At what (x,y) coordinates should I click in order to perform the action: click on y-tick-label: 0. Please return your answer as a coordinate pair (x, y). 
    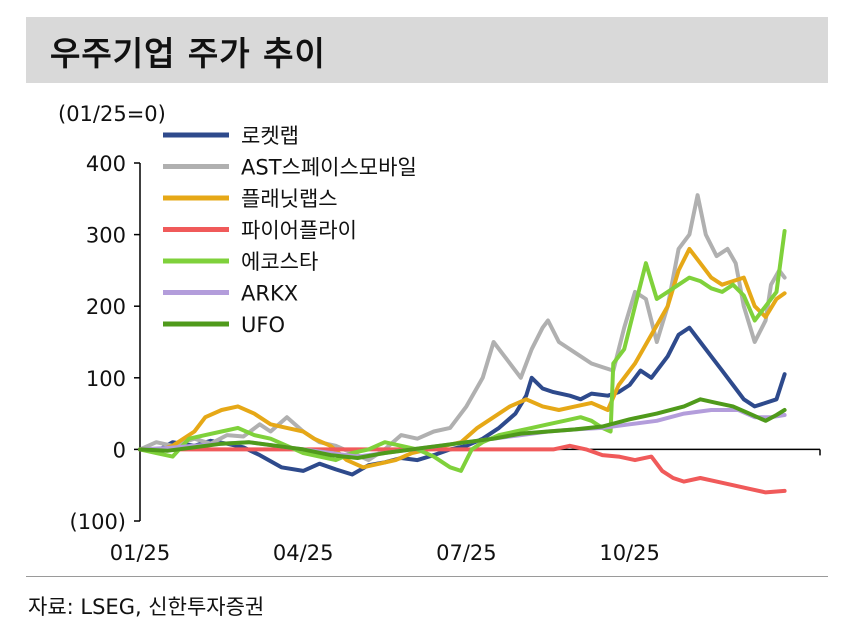
    Looking at the image, I should click on (119, 450).